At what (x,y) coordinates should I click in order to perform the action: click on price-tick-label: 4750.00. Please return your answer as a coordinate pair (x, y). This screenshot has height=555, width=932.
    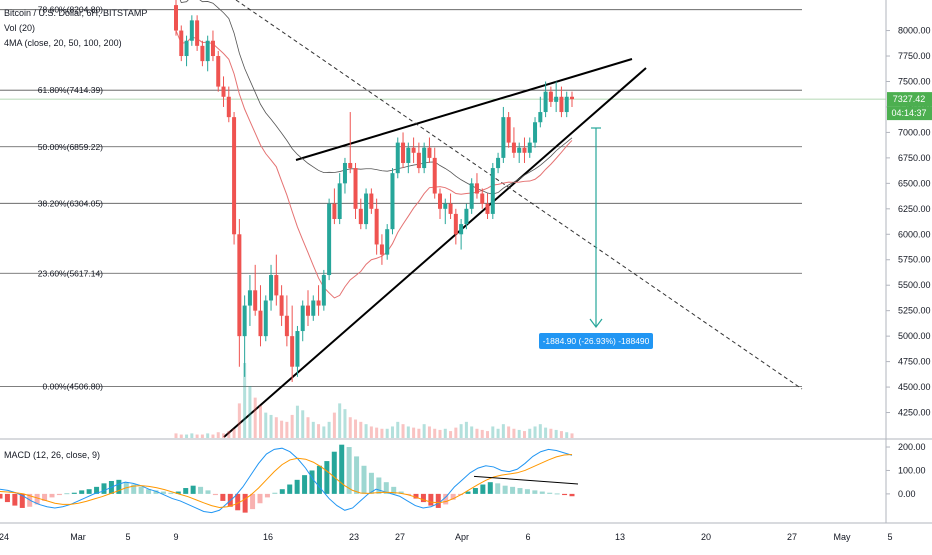
    Looking at the image, I should click on (914, 362).